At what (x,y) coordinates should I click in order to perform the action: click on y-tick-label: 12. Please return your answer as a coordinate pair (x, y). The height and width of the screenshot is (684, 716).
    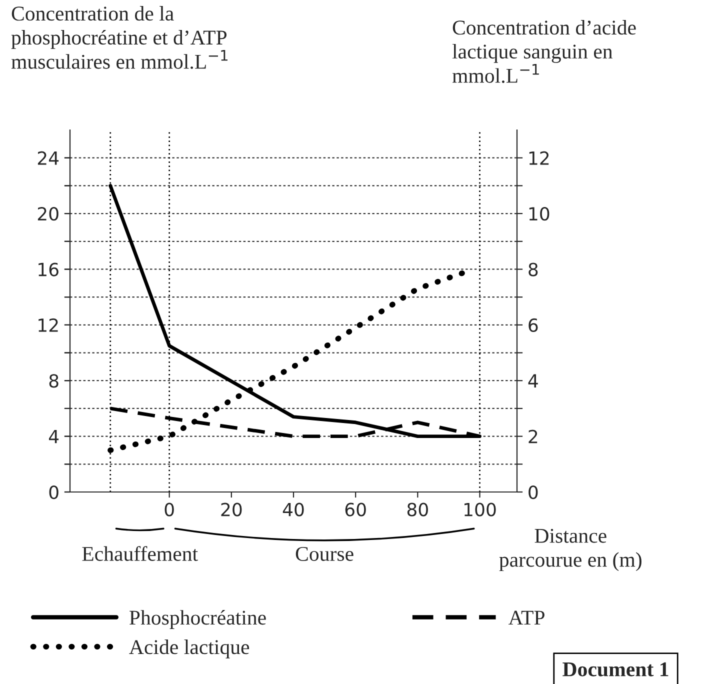
    Looking at the image, I should click on (48, 325).